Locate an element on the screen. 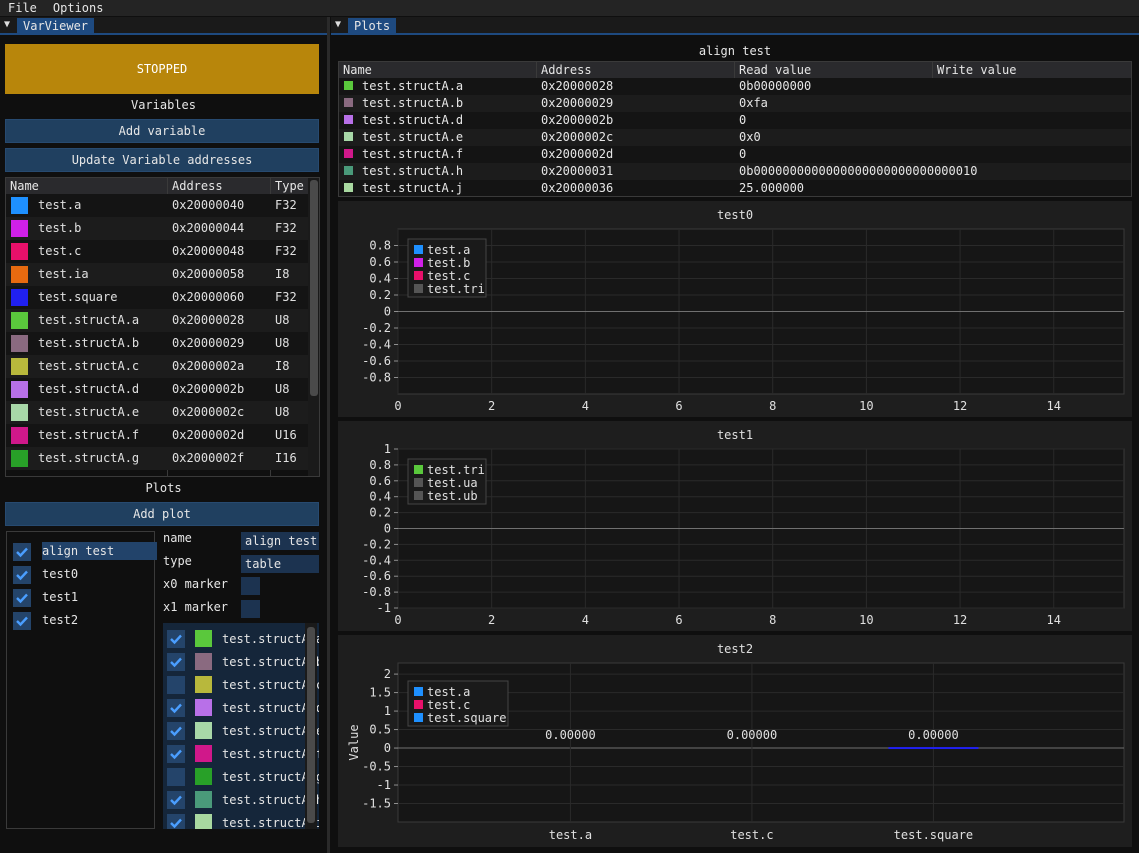 The image size is (1139, 853). plot-variable-row: test.structA.f is located at coordinates (241, 754).